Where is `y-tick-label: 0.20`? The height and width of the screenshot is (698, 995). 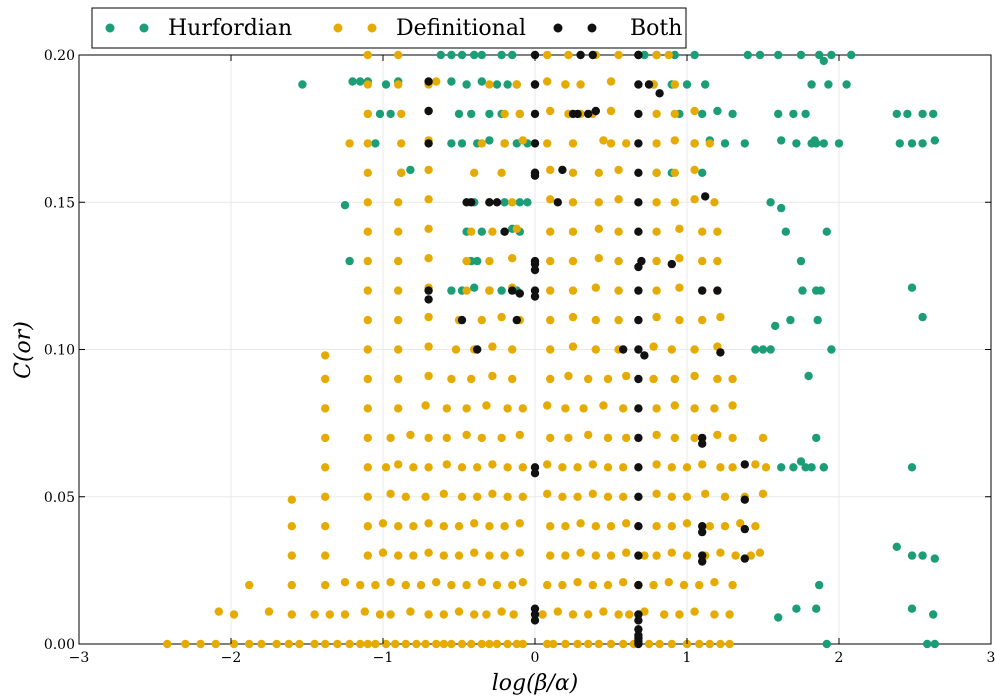
y-tick-label: 0.20 is located at coordinates (59, 56).